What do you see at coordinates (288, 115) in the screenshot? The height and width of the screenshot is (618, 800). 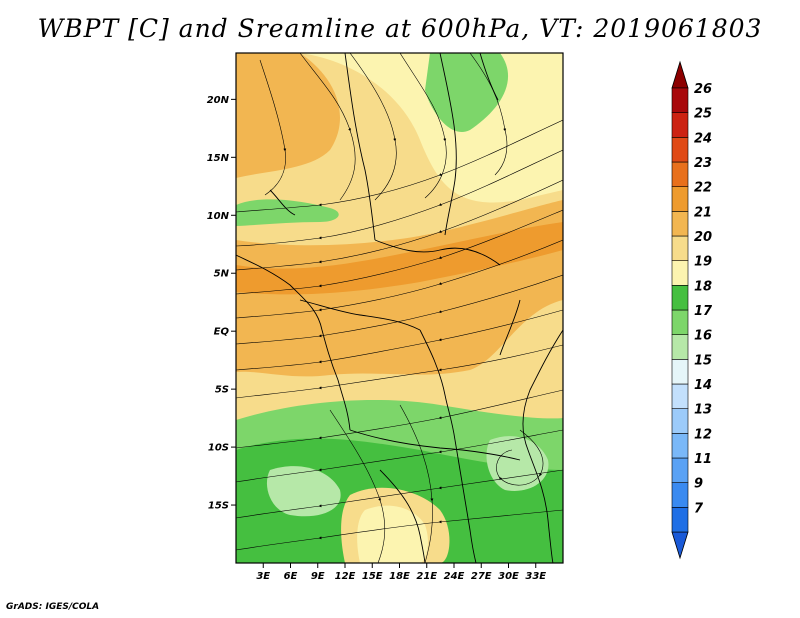 I see `shade-northwest-orange` at bounding box center [288, 115].